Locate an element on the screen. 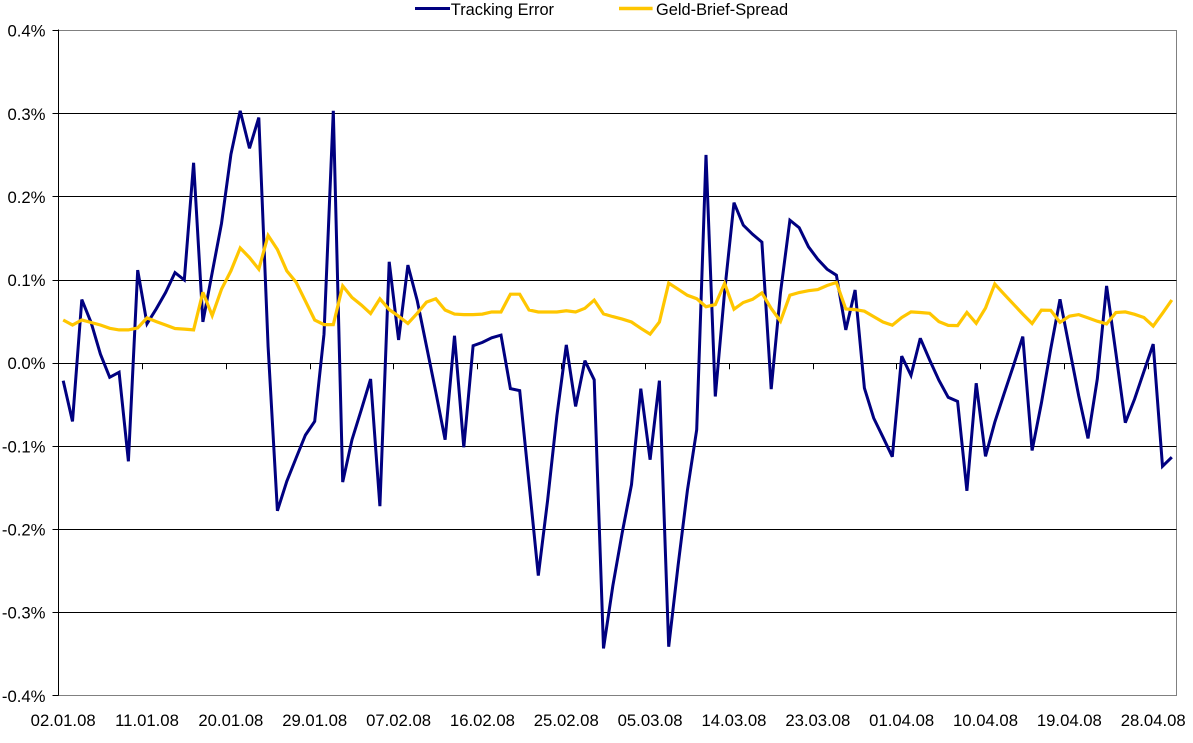  svg-text: 0.0% is located at coordinates (26, 363).